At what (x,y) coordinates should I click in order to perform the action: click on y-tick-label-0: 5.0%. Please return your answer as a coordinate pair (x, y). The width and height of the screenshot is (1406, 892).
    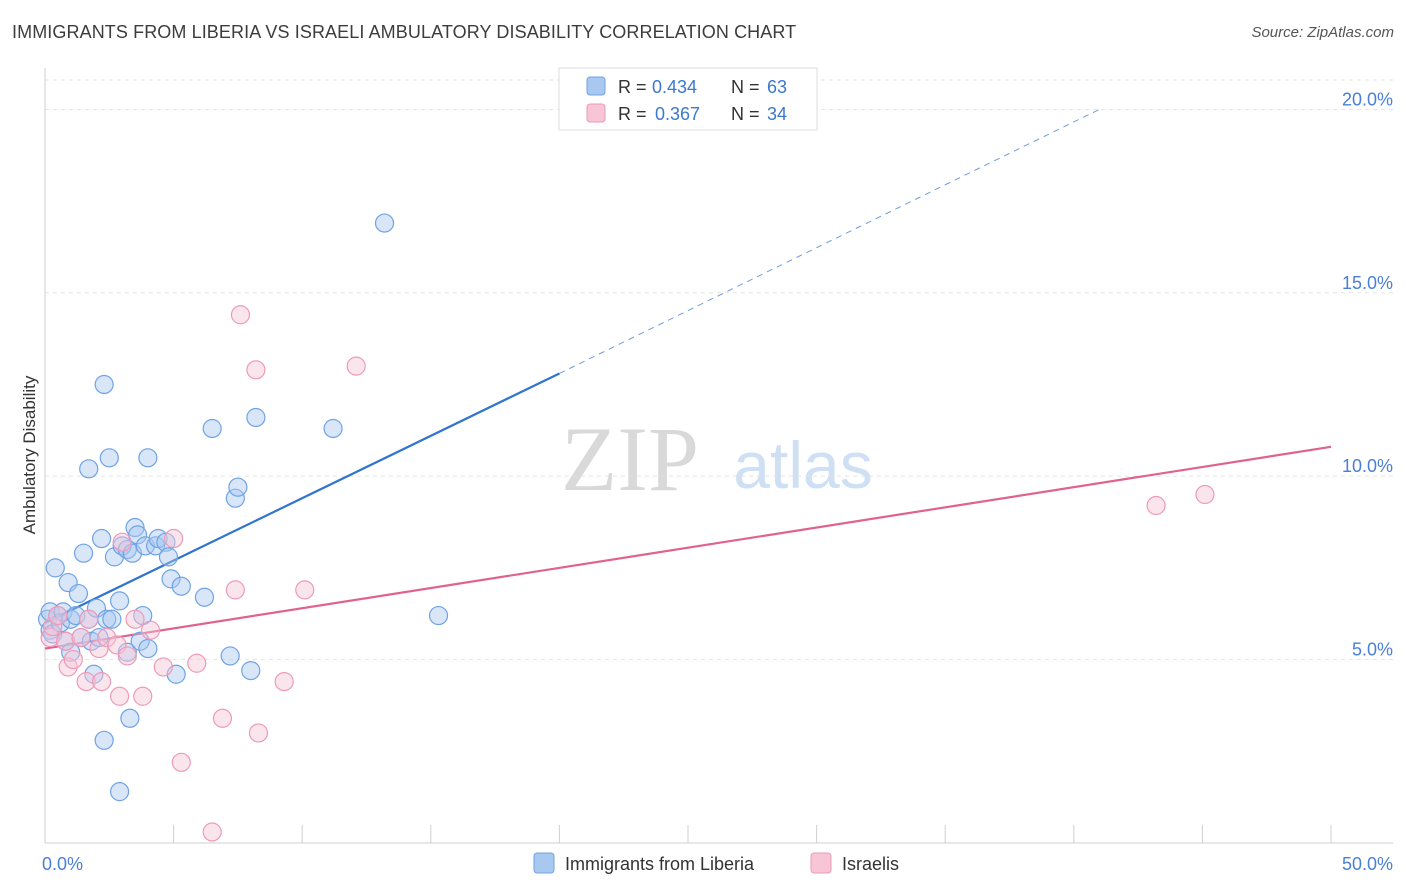
    Looking at the image, I should click on (1372, 650).